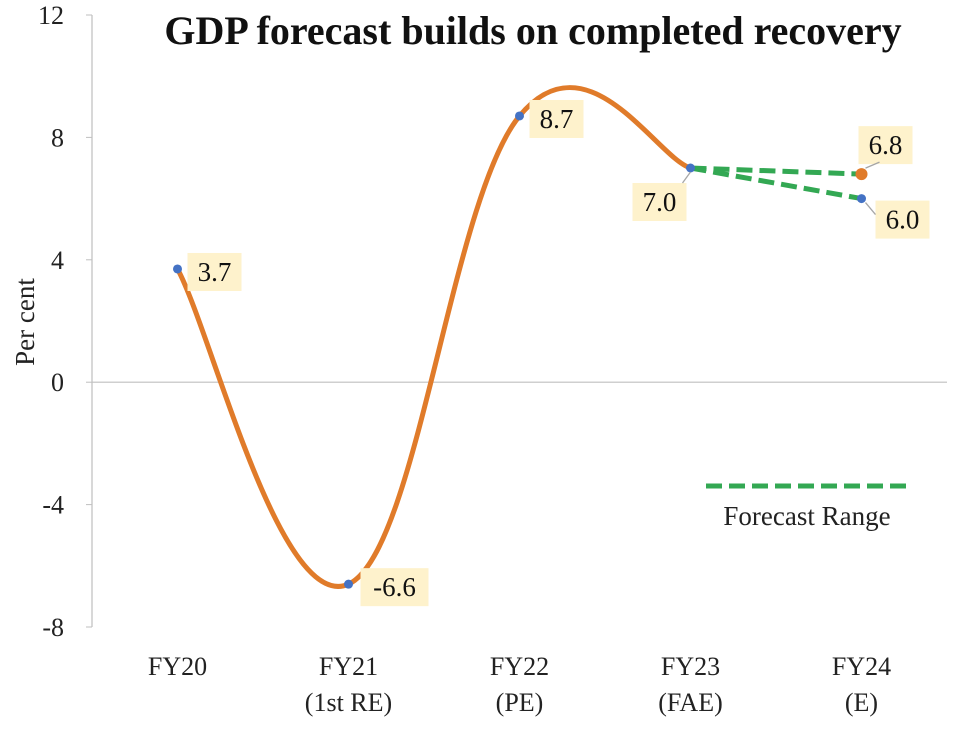  I want to click on forecast-lower-line, so click(776, 183).